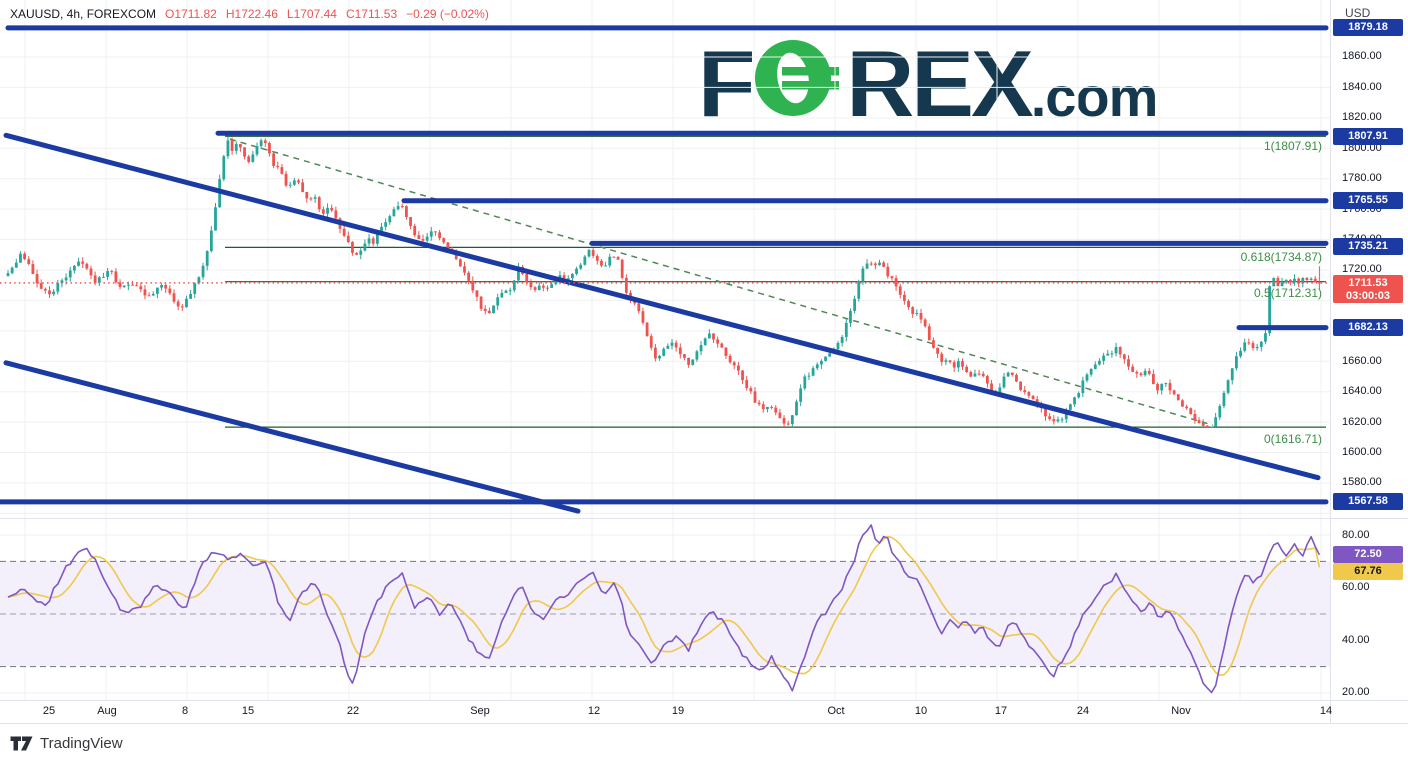  I want to click on price-axis-border, so click(1330, 361).